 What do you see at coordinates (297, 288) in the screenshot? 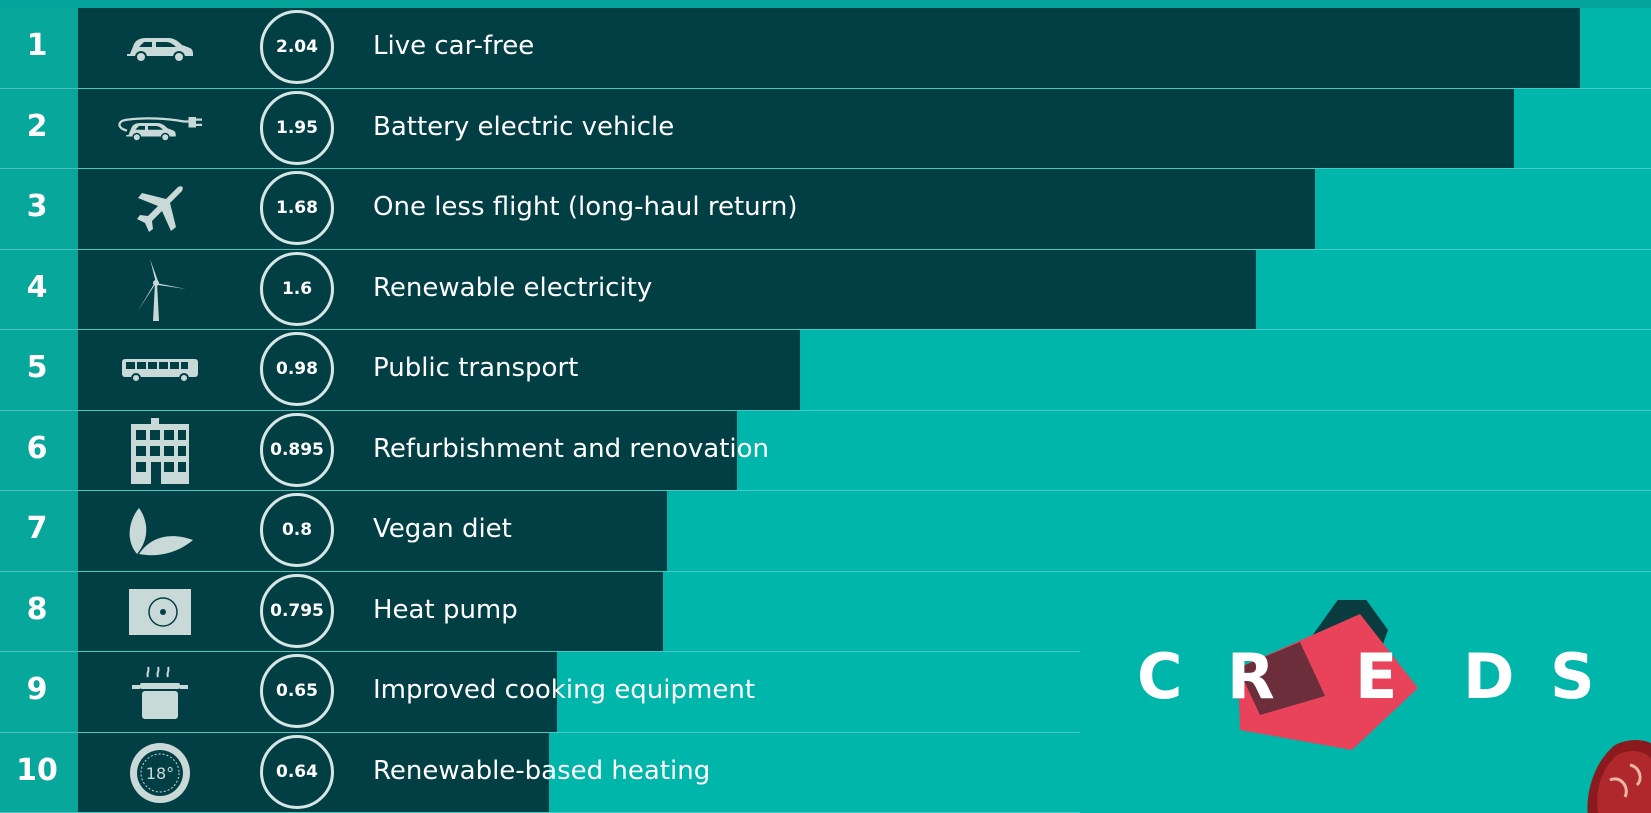
I see `value-label: 1.6` at bounding box center [297, 288].